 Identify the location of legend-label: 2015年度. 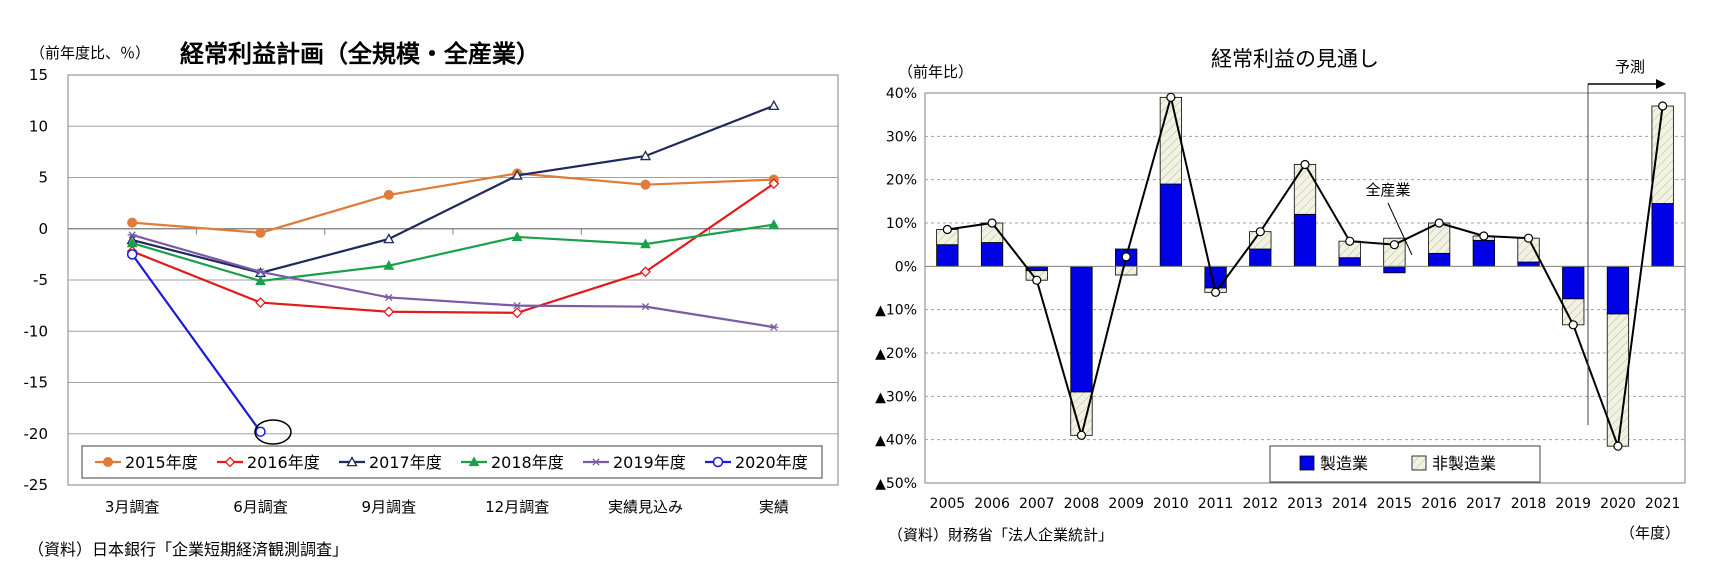
(161, 462).